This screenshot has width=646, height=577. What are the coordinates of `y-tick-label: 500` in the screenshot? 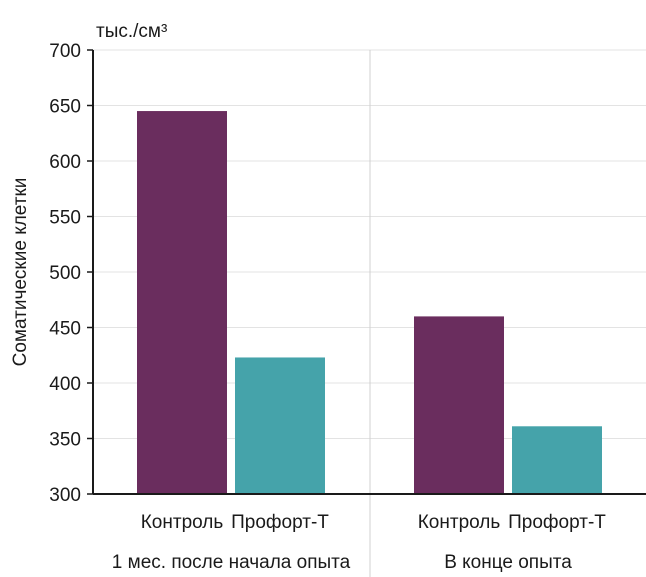 It's located at (65, 273).